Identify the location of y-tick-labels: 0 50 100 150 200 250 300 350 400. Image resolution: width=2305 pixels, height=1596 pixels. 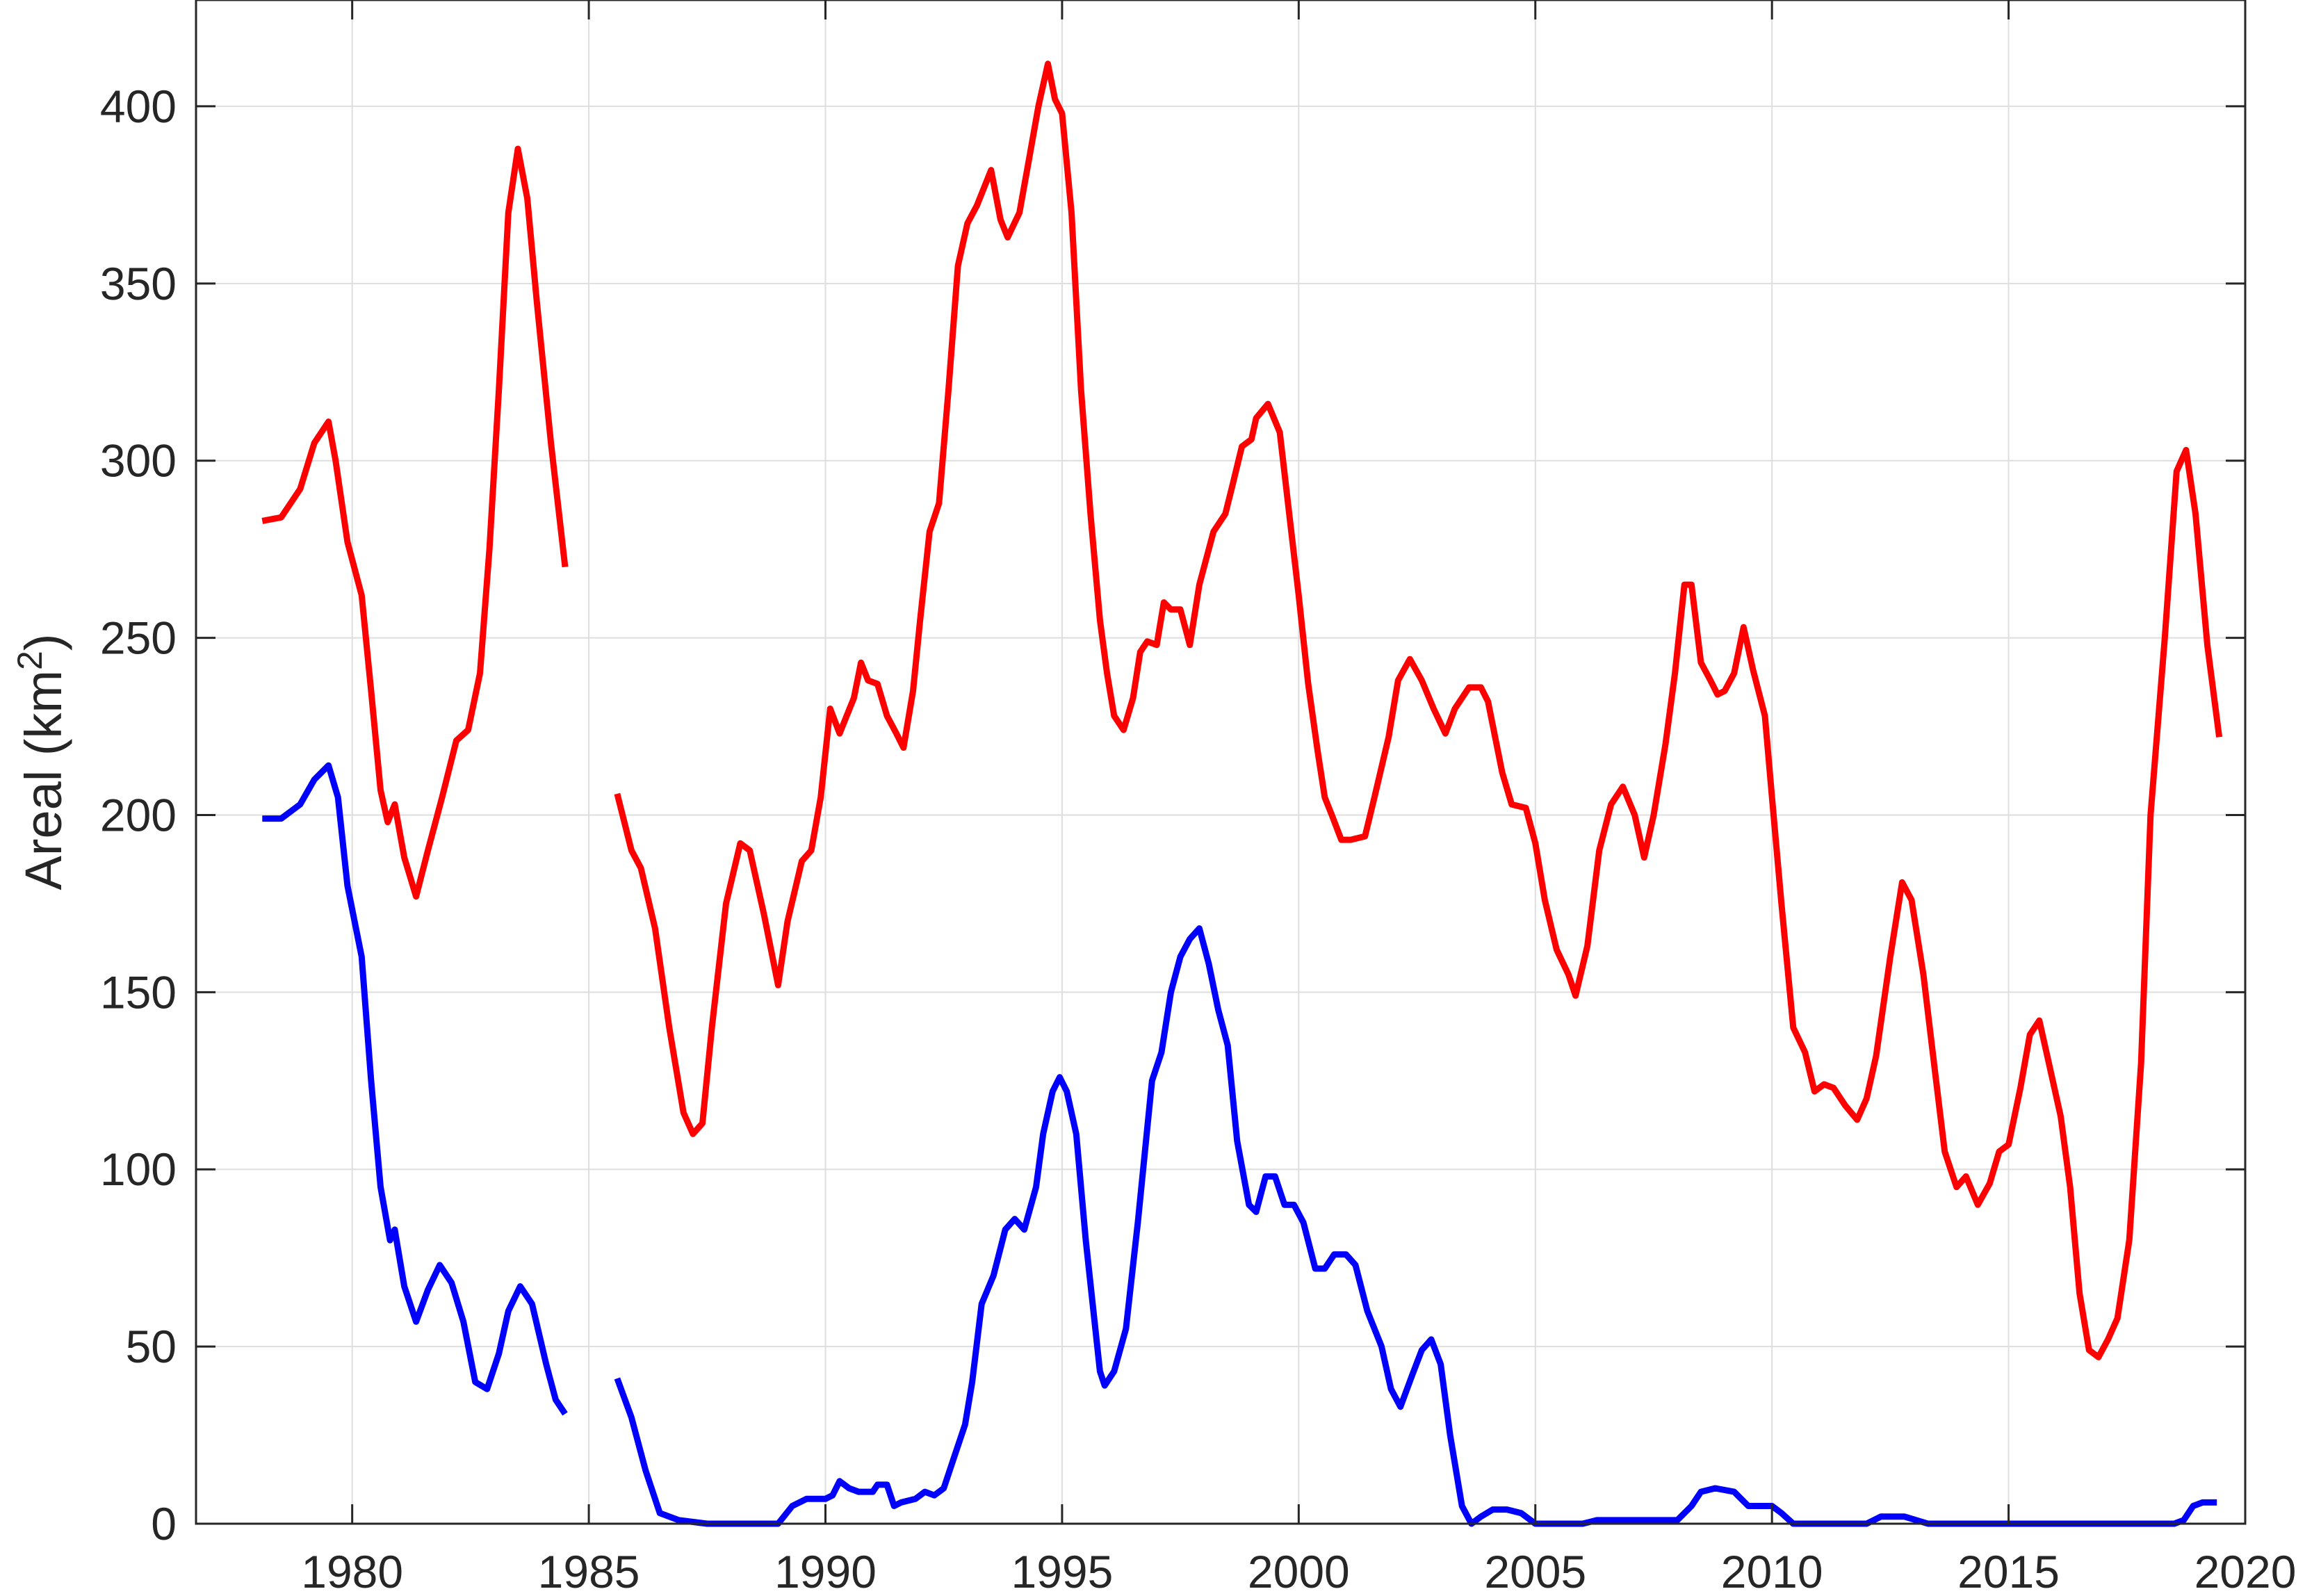
(138, 815).